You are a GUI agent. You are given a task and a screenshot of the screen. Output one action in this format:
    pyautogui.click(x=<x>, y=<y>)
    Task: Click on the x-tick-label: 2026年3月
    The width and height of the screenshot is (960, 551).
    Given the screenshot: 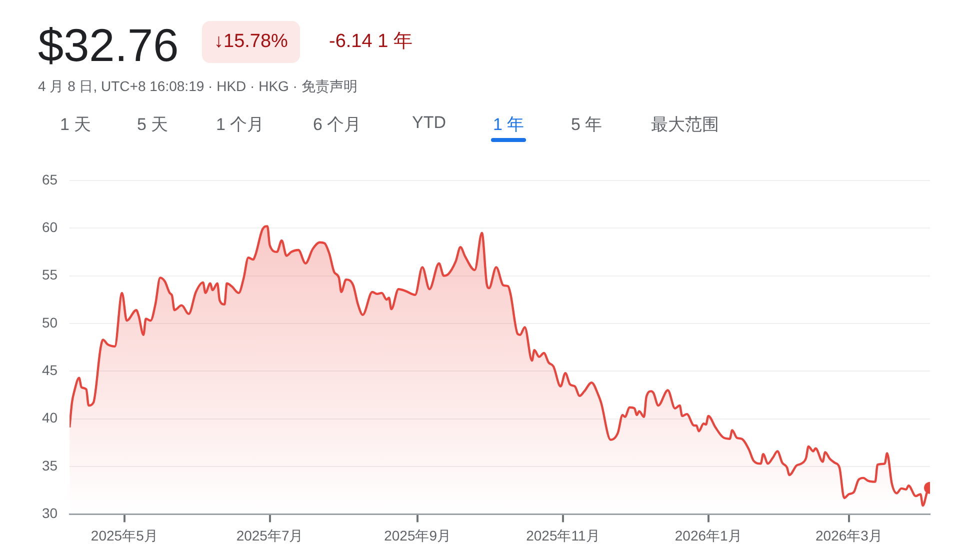 What is the action you would take?
    pyautogui.click(x=848, y=535)
    